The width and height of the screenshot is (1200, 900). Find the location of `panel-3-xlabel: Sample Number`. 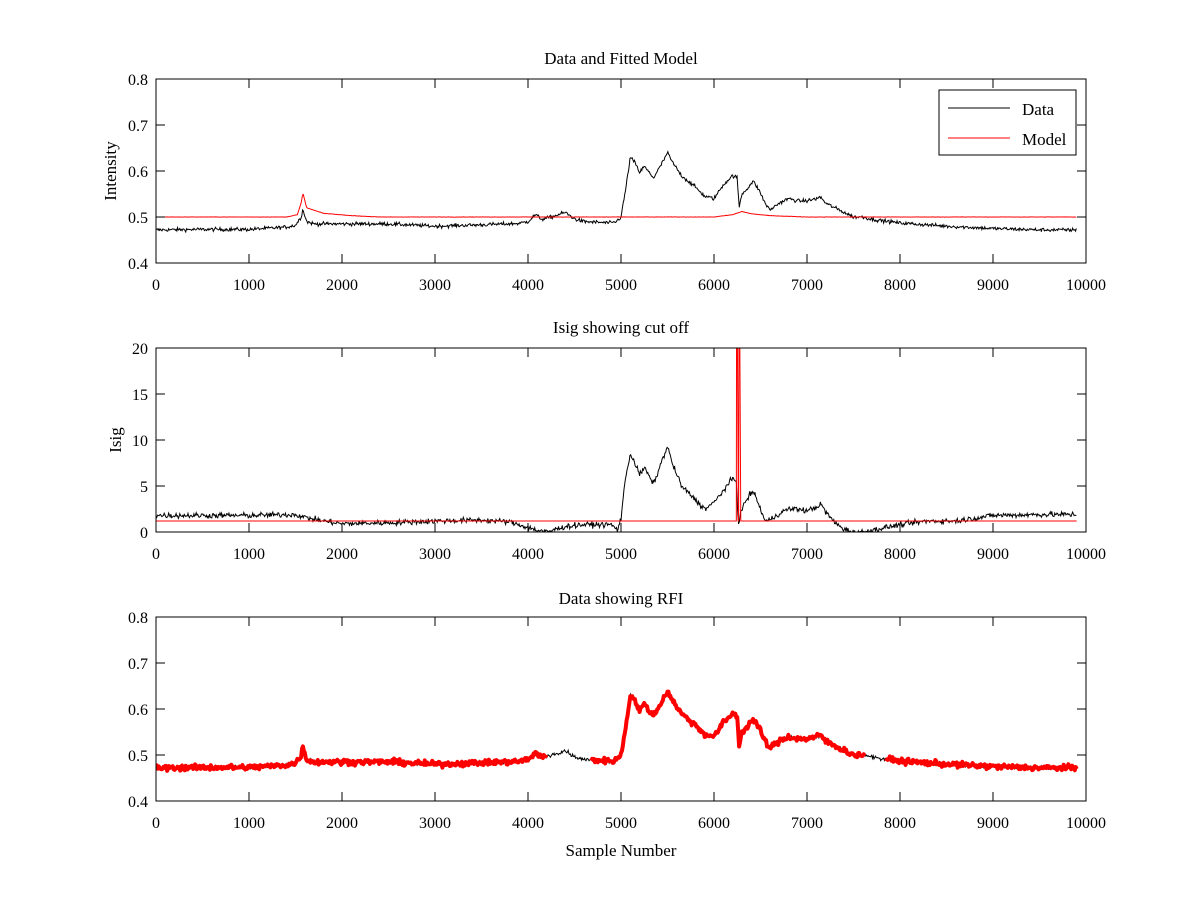

panel-3-xlabel: Sample Number is located at coordinates (621, 850).